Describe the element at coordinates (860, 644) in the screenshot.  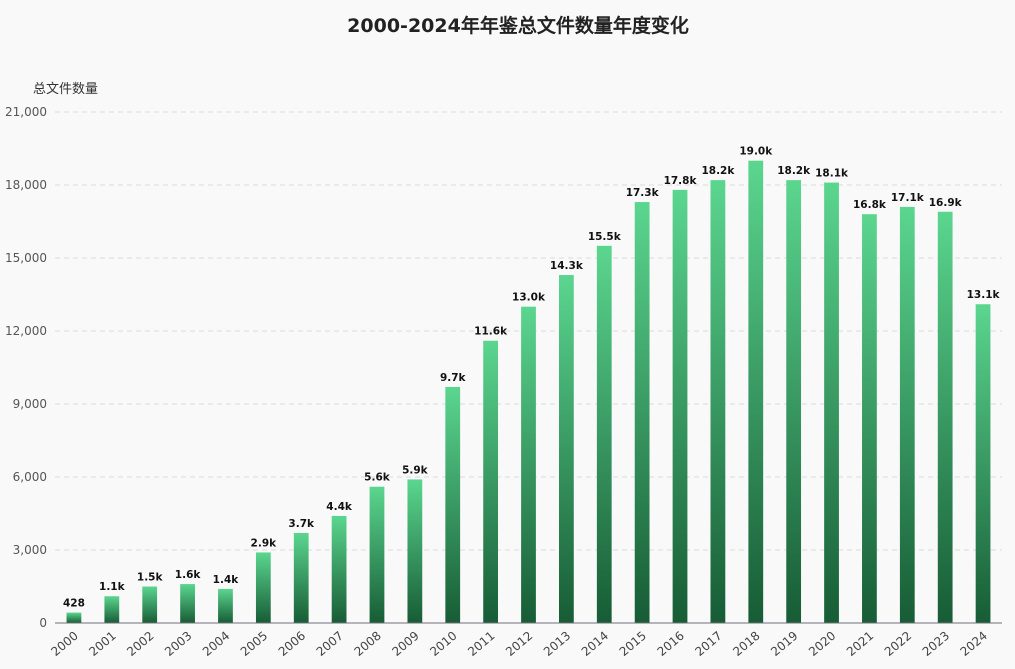
I see `x-tick-label-2021: 2021` at that location.